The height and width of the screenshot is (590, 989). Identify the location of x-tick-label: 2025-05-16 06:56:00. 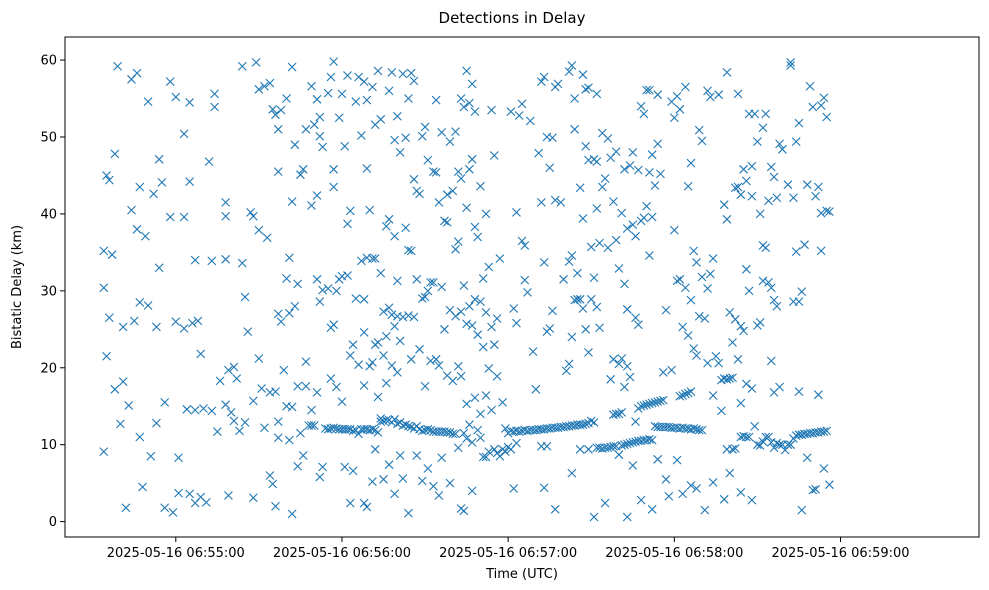
(342, 553).